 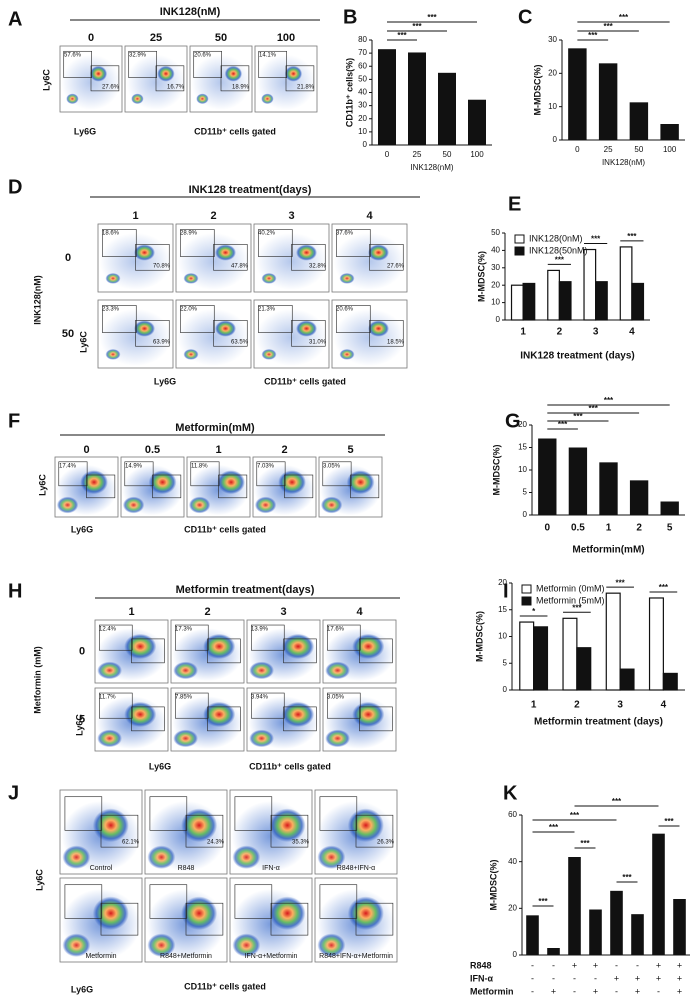 What do you see at coordinates (534, 705) in the screenshot?
I see `x-tick-label: 1` at bounding box center [534, 705].